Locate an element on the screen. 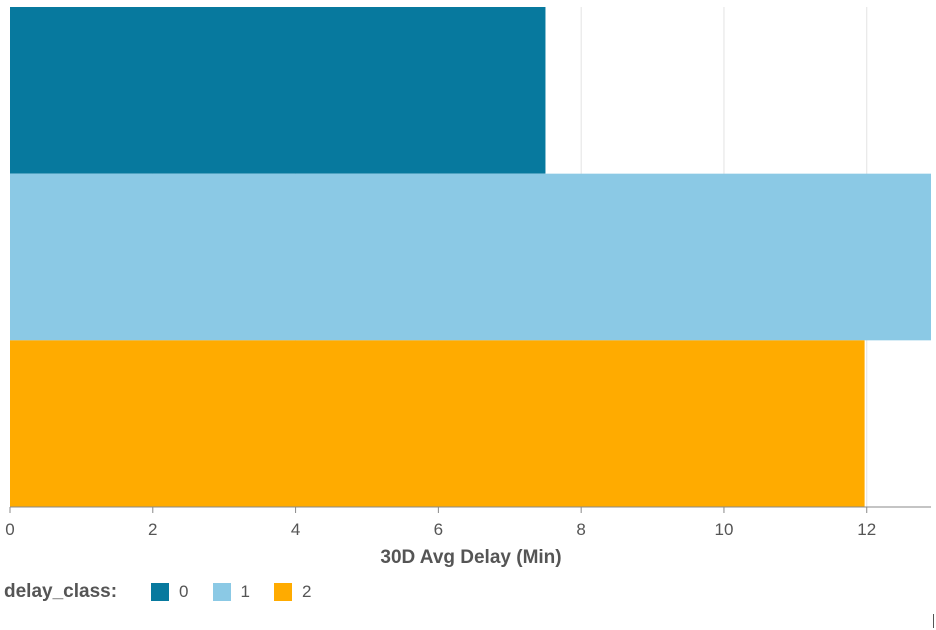 Image resolution: width=936 pixels, height=630 pixels. x-axis-ticks: 0 2 4 6 8 10 12 is located at coordinates (440, 523).